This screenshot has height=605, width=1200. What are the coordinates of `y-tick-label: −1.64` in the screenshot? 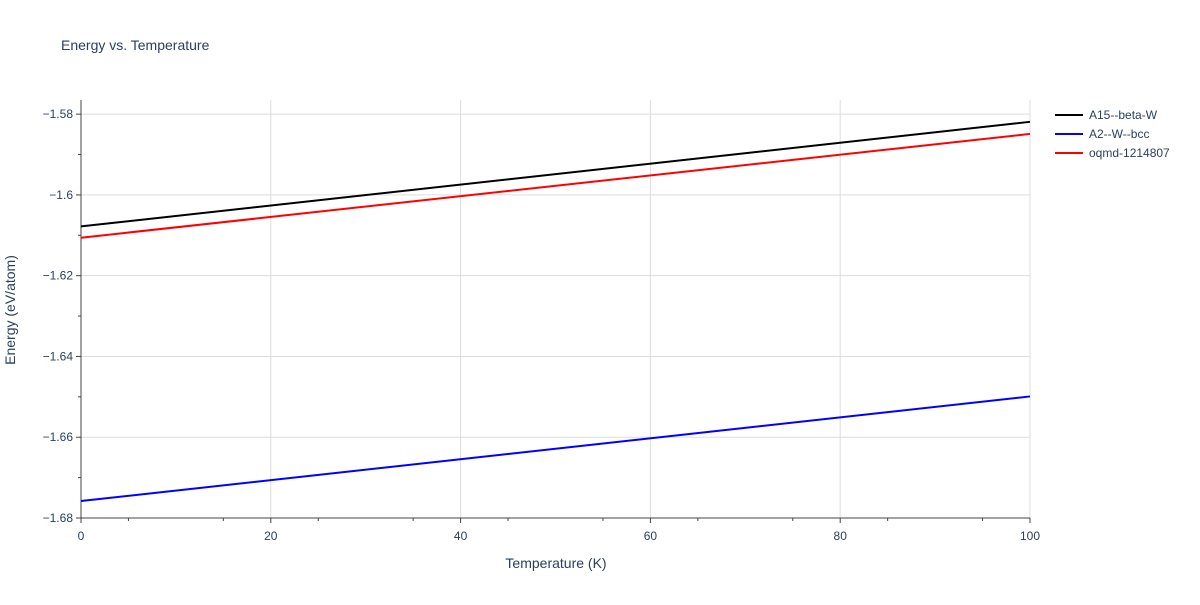 It's located at (58, 356).